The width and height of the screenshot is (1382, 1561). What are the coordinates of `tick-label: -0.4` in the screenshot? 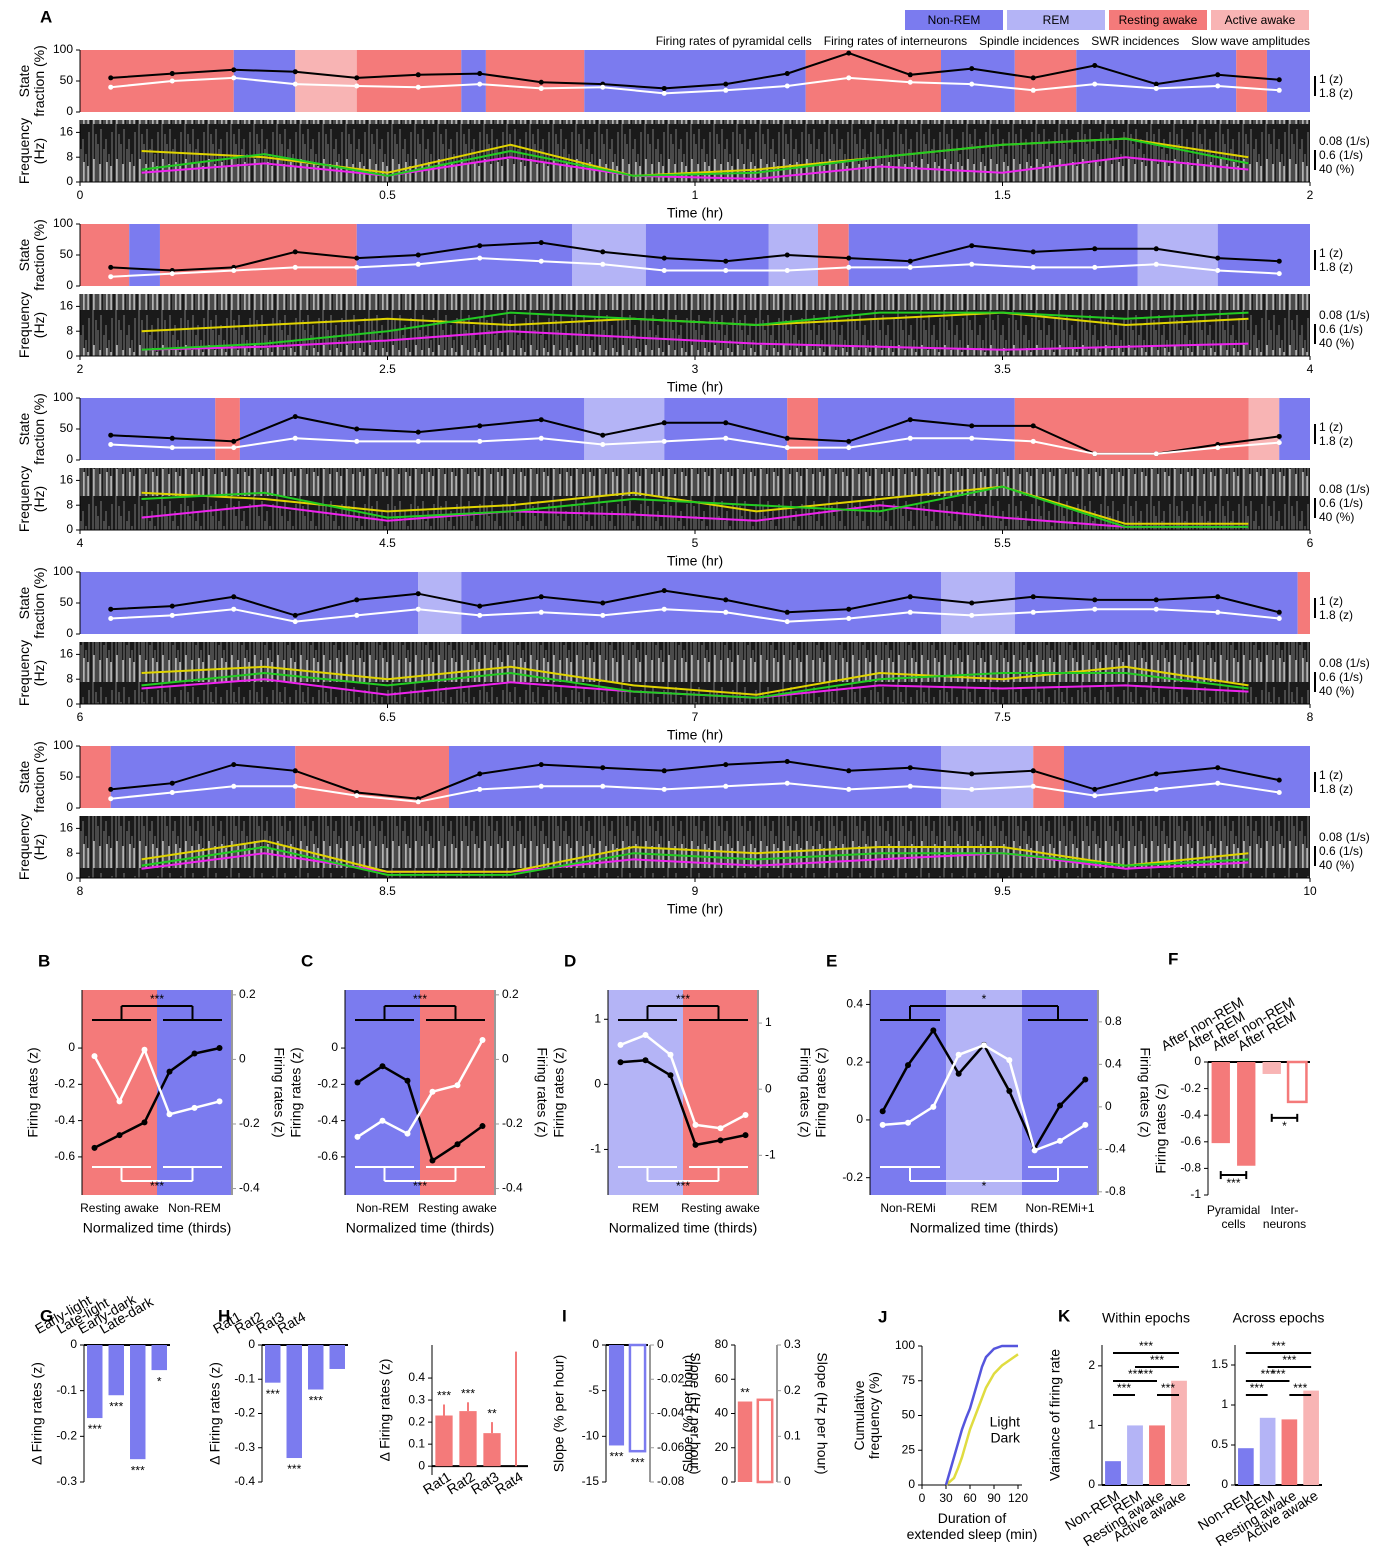 It's located at (1190, 1114).